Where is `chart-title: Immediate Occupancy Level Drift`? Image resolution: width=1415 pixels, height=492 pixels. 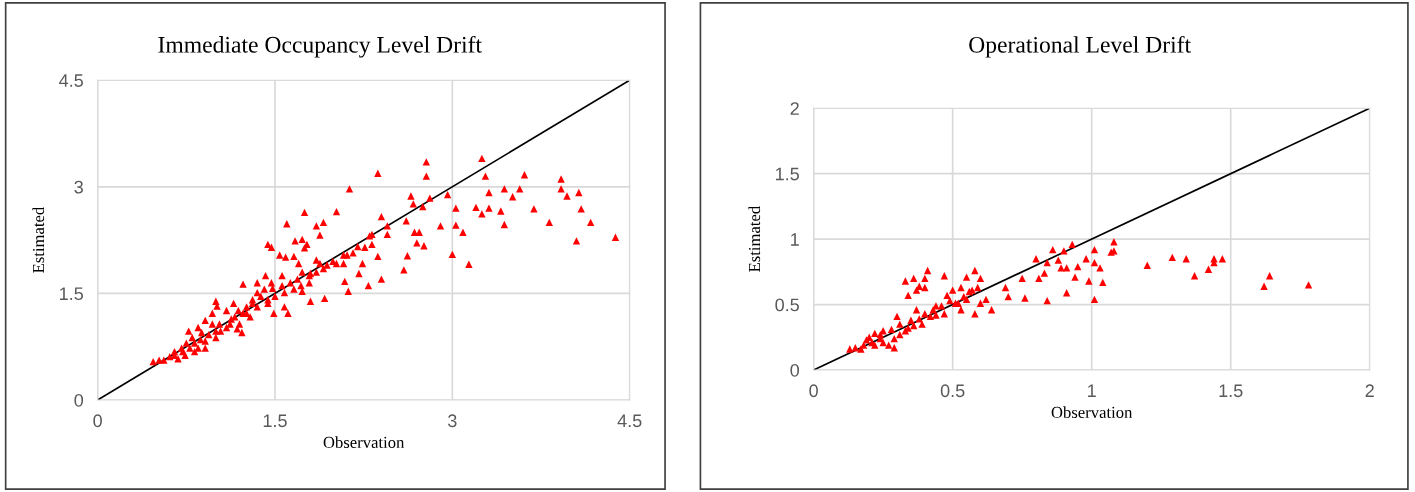 chart-title: Immediate Occupancy Level Drift is located at coordinates (320, 46).